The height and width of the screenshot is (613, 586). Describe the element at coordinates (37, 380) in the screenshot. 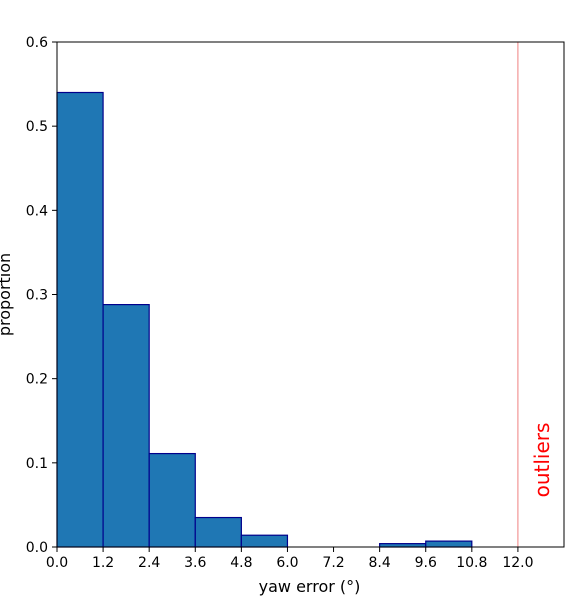

I see `y-tick-label: 0.2` at that location.